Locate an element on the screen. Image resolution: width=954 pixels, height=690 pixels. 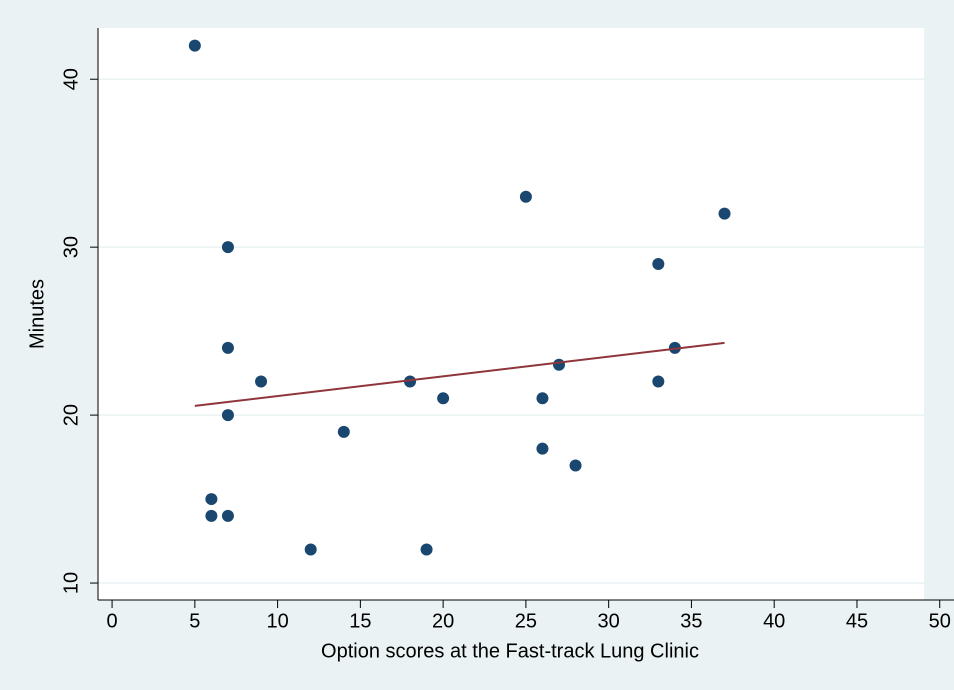
y-tick-label: 30 is located at coordinates (71, 247).